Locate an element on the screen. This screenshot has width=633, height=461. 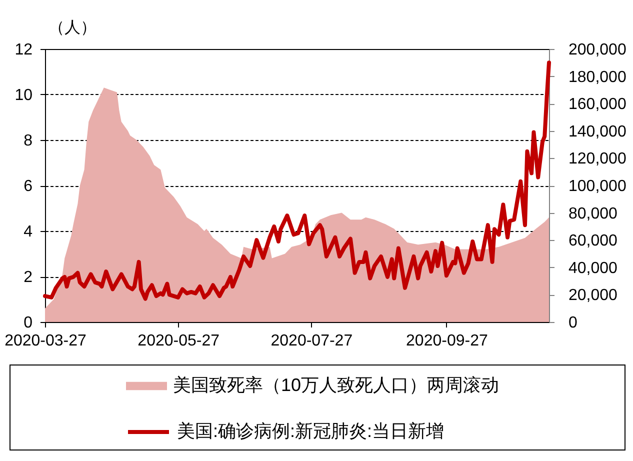
x-tick-label: 2020-05-27 is located at coordinates (179, 341).